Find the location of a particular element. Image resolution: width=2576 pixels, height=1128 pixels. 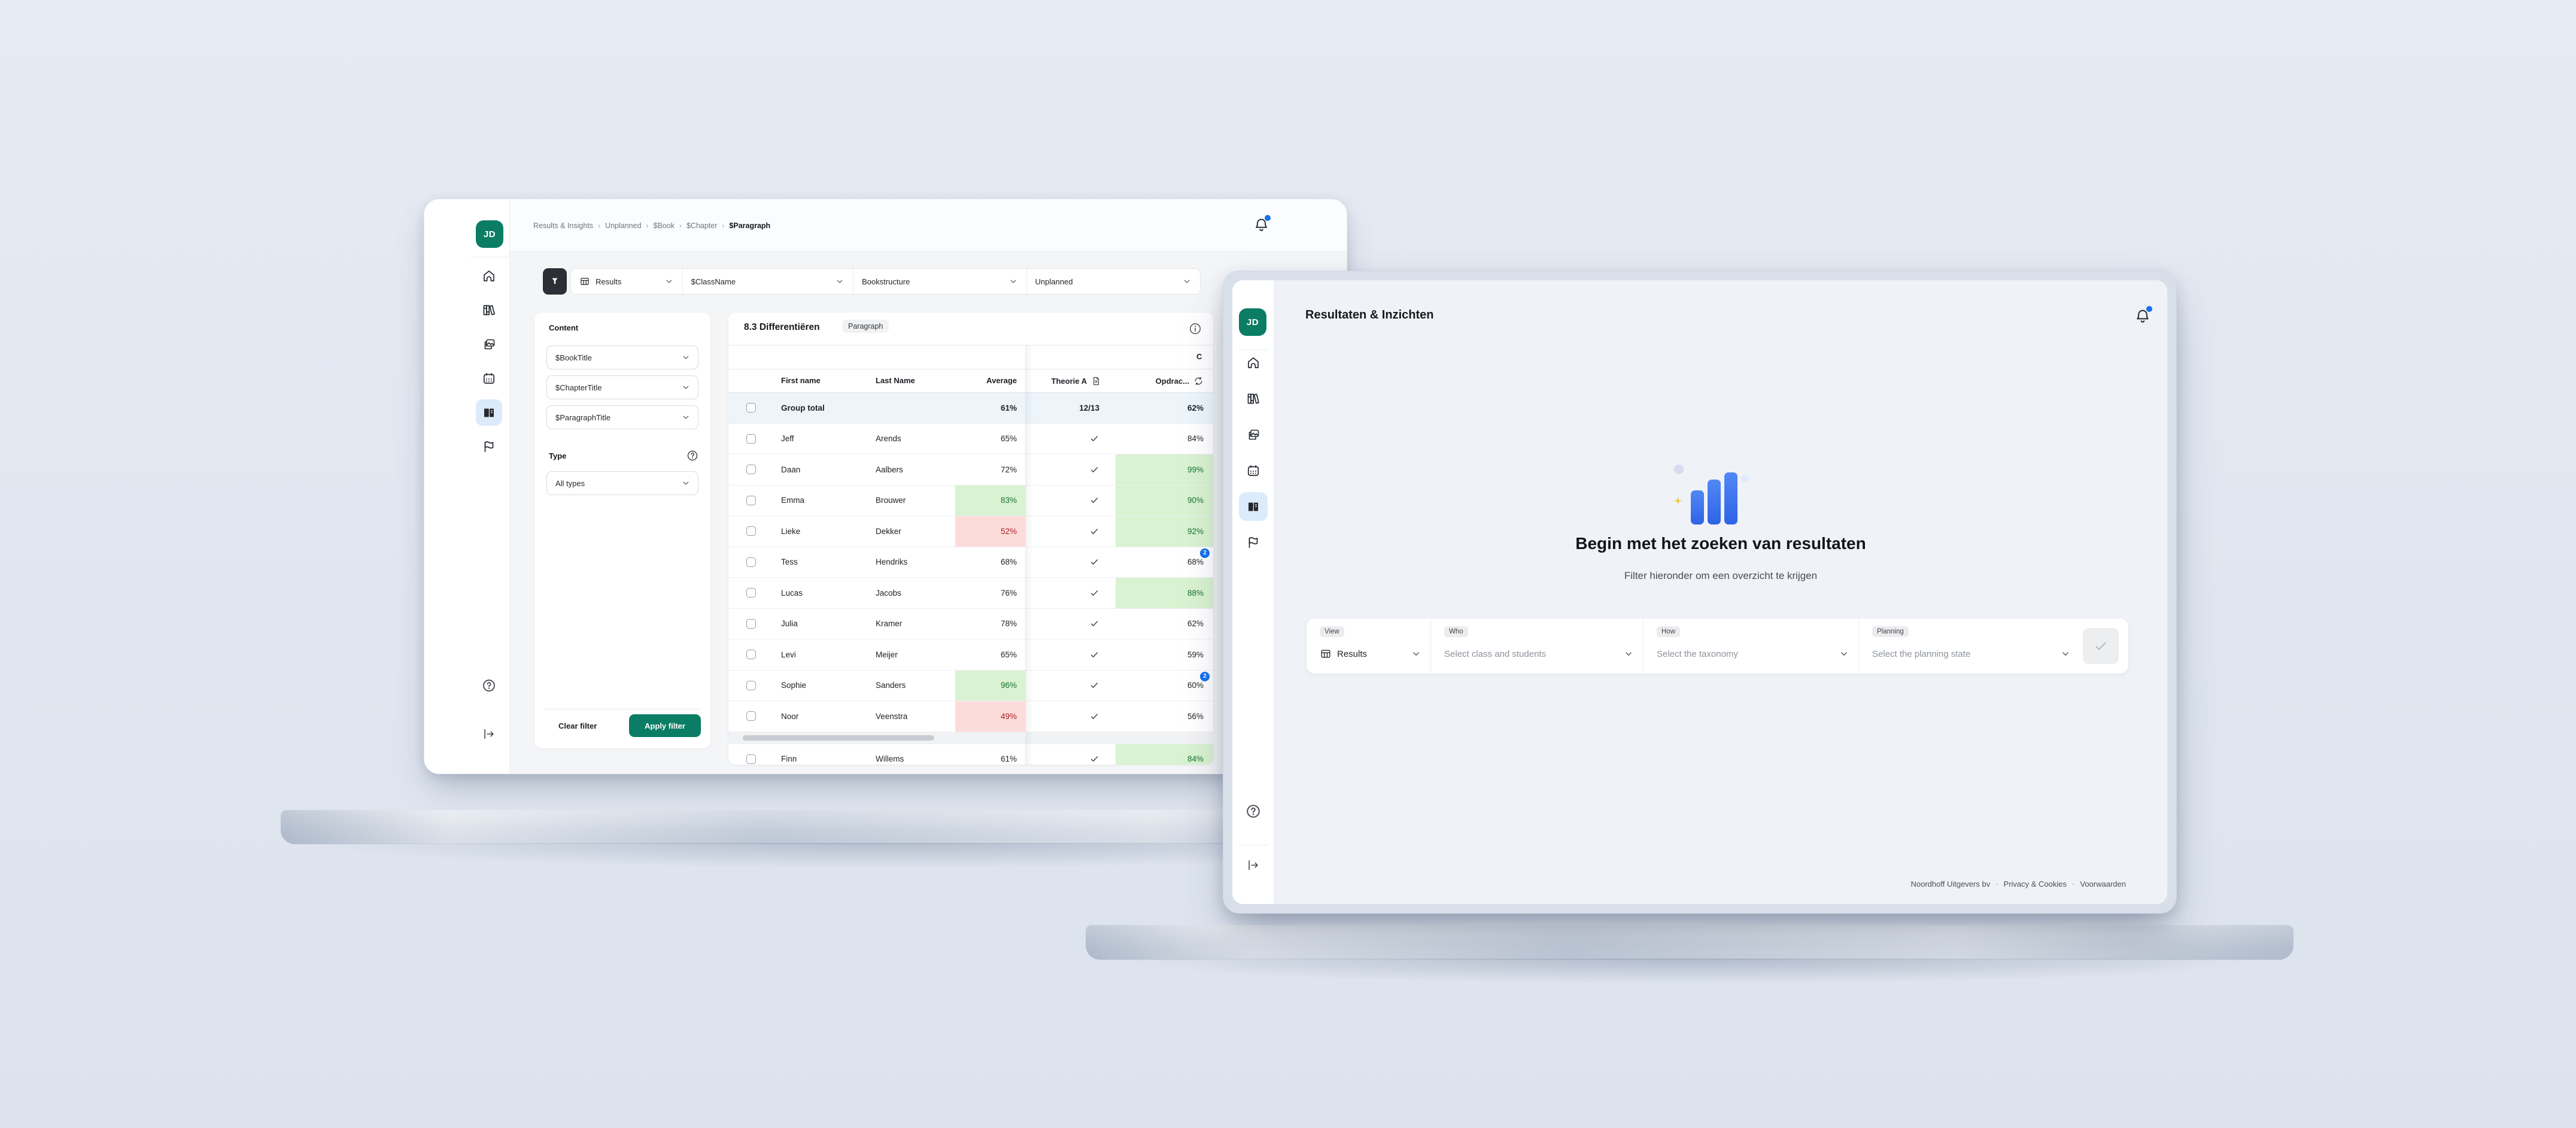

table-row: Finn Willems 61% 84% is located at coordinates (970, 754).